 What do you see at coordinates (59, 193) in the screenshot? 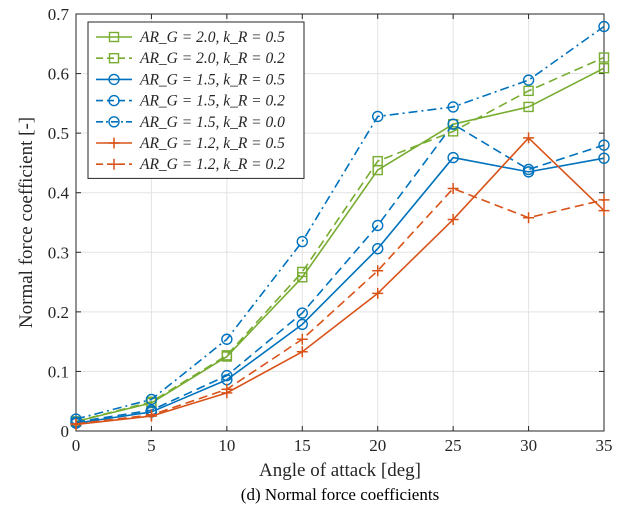
I see `y-tick-label: 0.4` at bounding box center [59, 193].